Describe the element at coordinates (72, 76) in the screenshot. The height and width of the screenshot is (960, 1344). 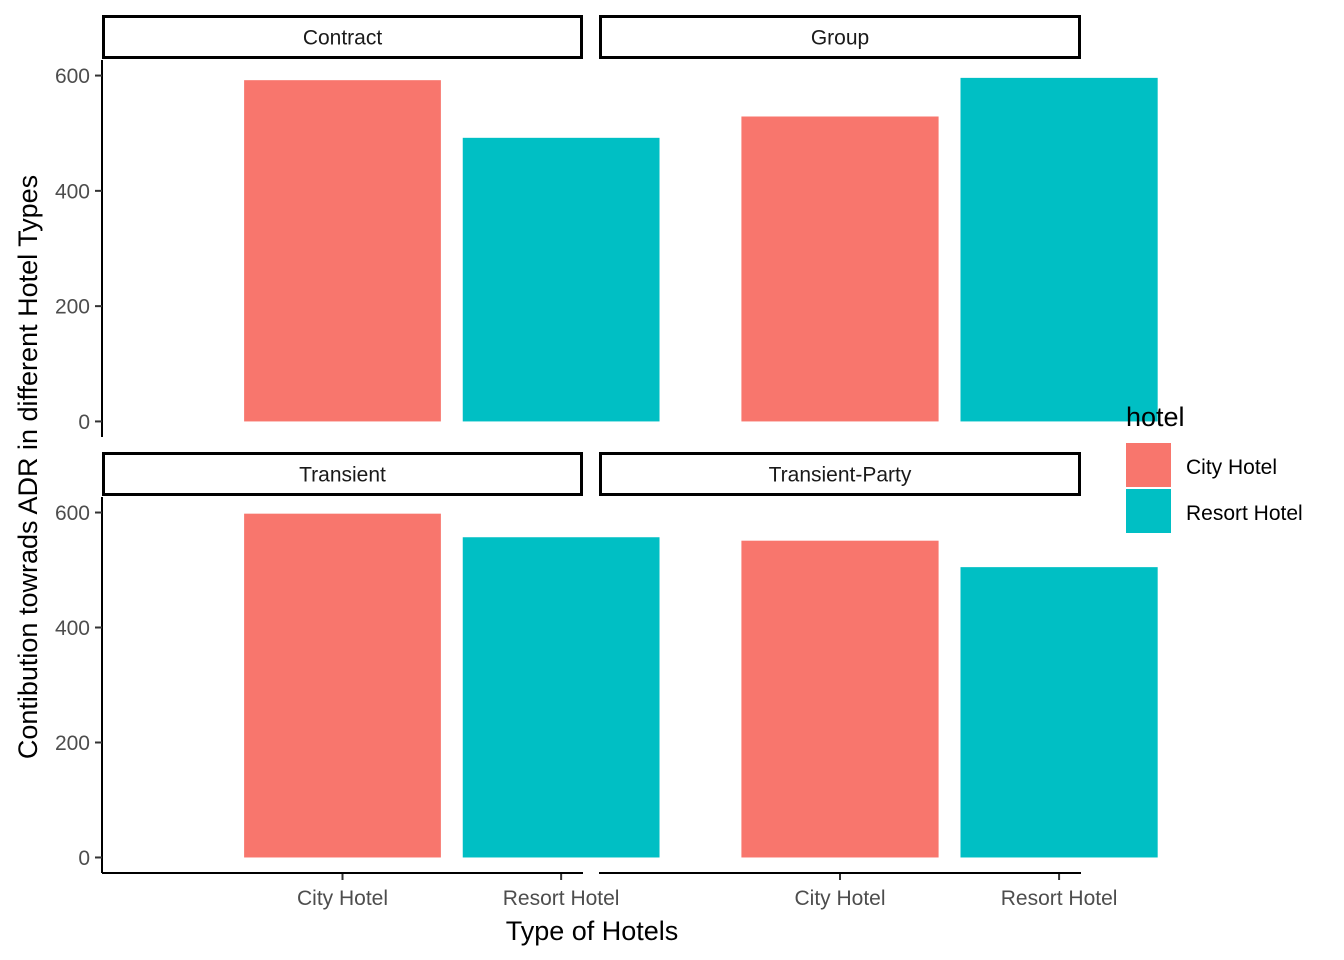
I see `y-tick-label-contract-600: 600` at that location.